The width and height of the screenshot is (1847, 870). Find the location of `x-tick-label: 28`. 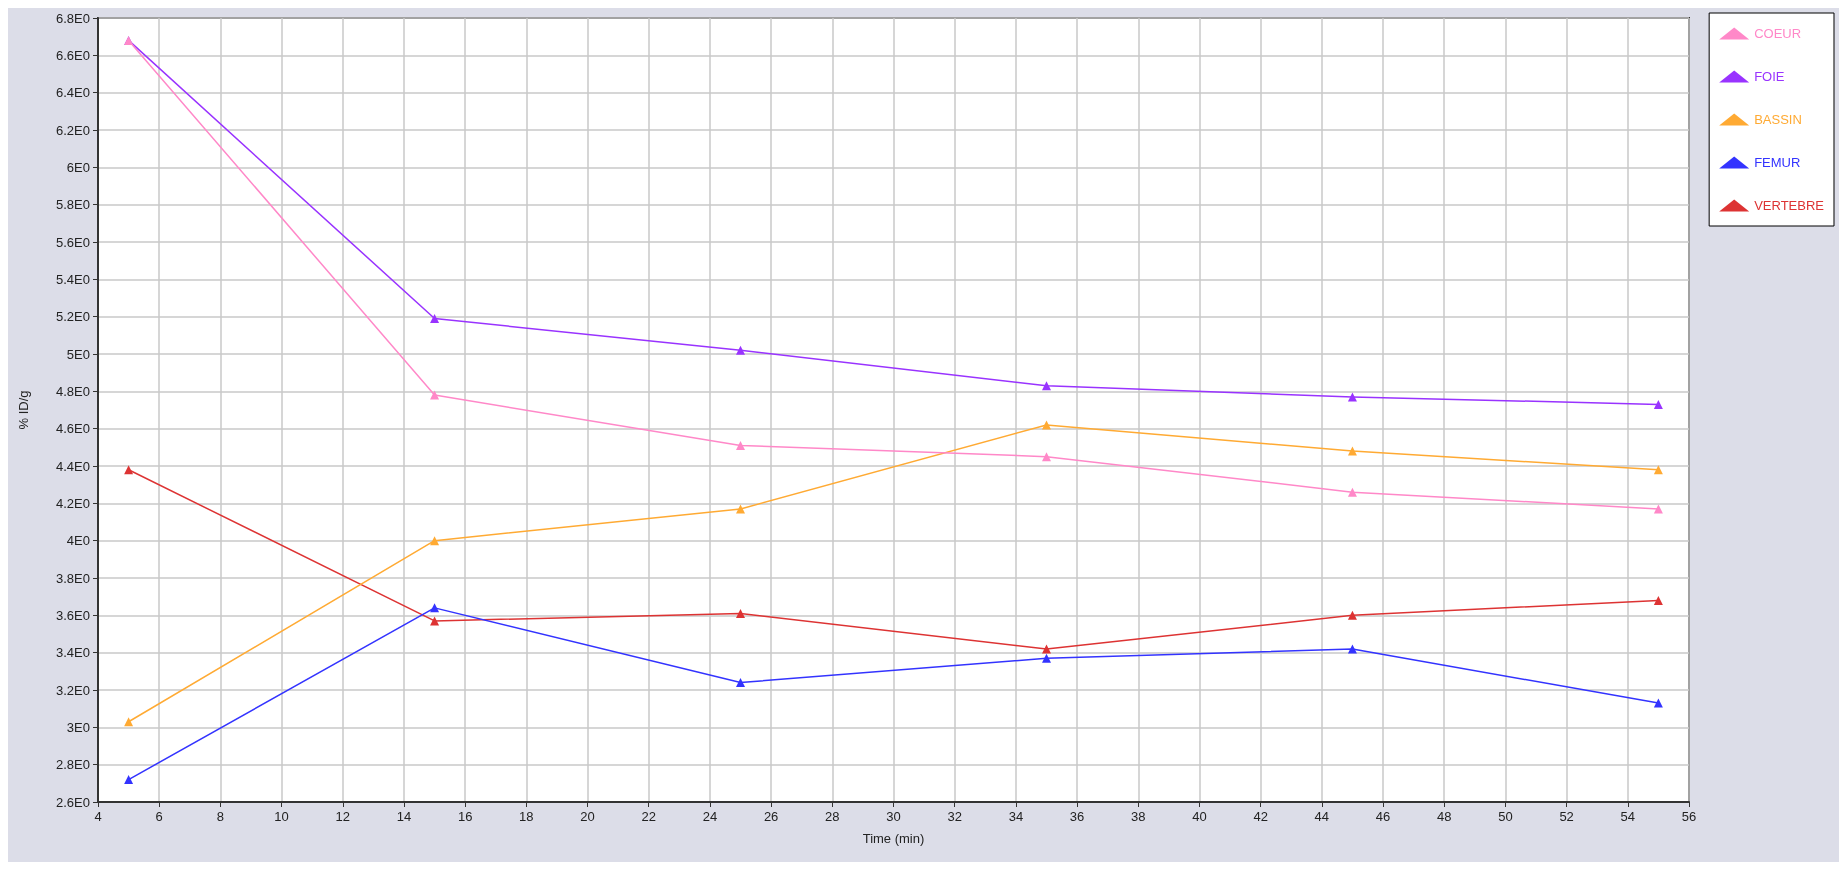

x-tick-label: 28 is located at coordinates (832, 816).